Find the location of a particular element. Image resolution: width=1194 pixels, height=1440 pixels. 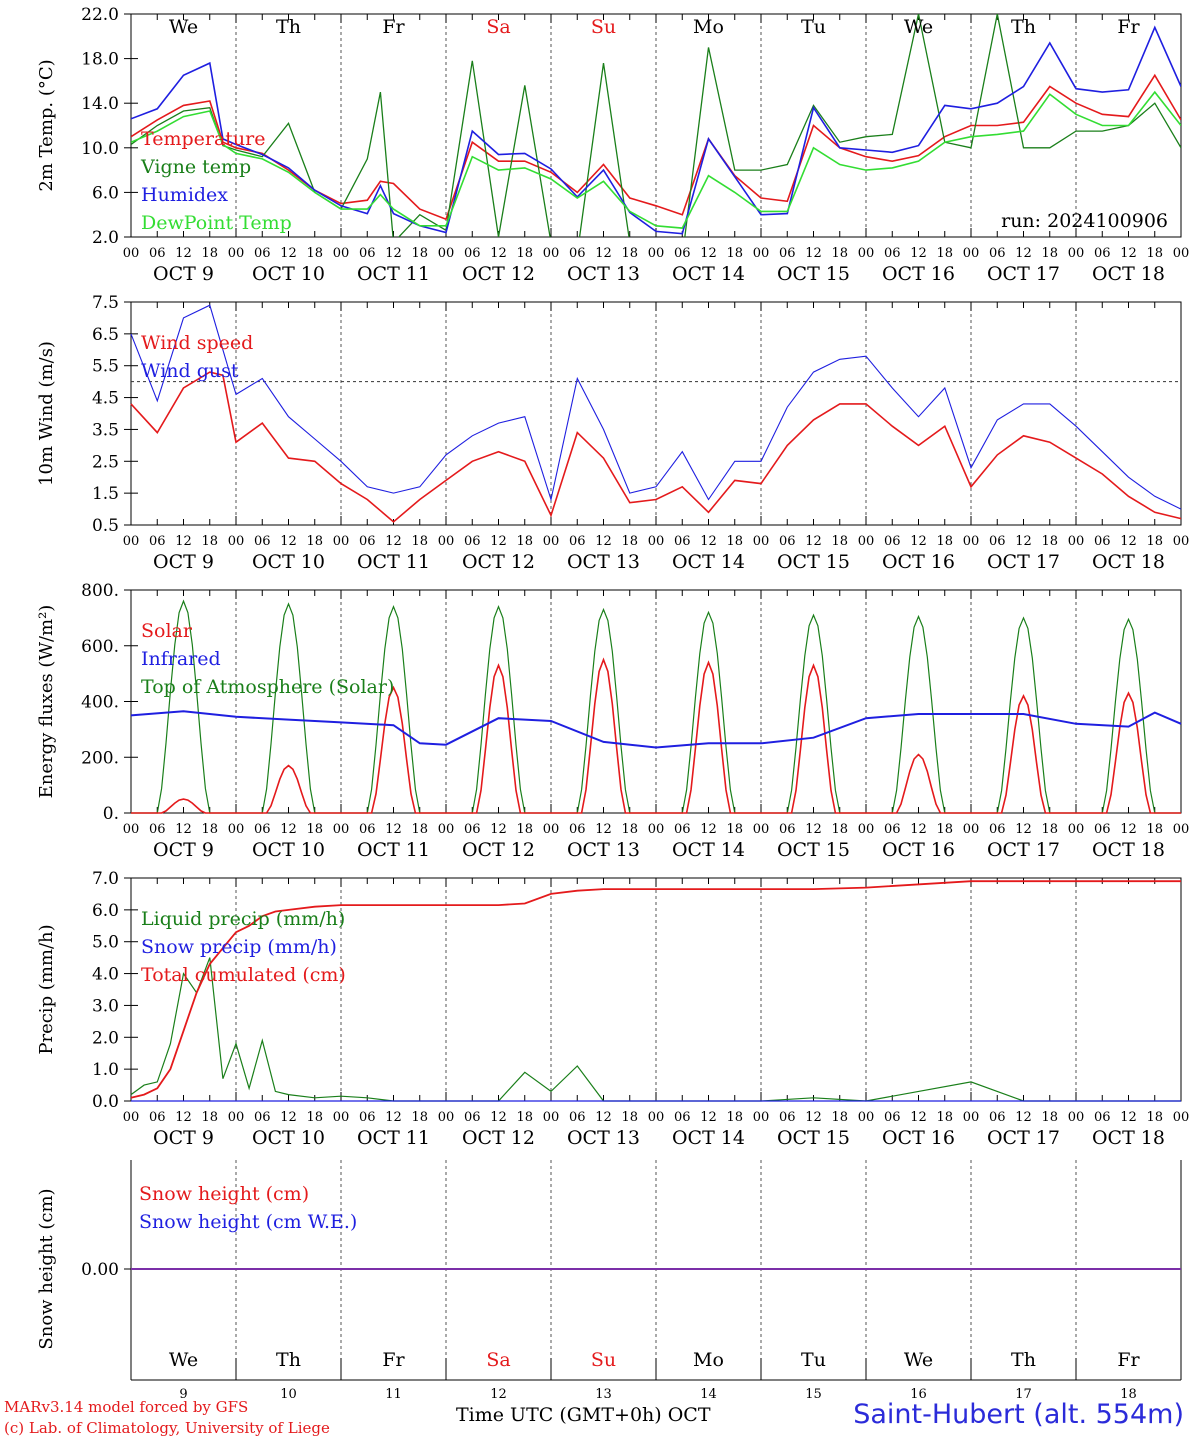

day-number-label: 14 is located at coordinates (708, 1394).